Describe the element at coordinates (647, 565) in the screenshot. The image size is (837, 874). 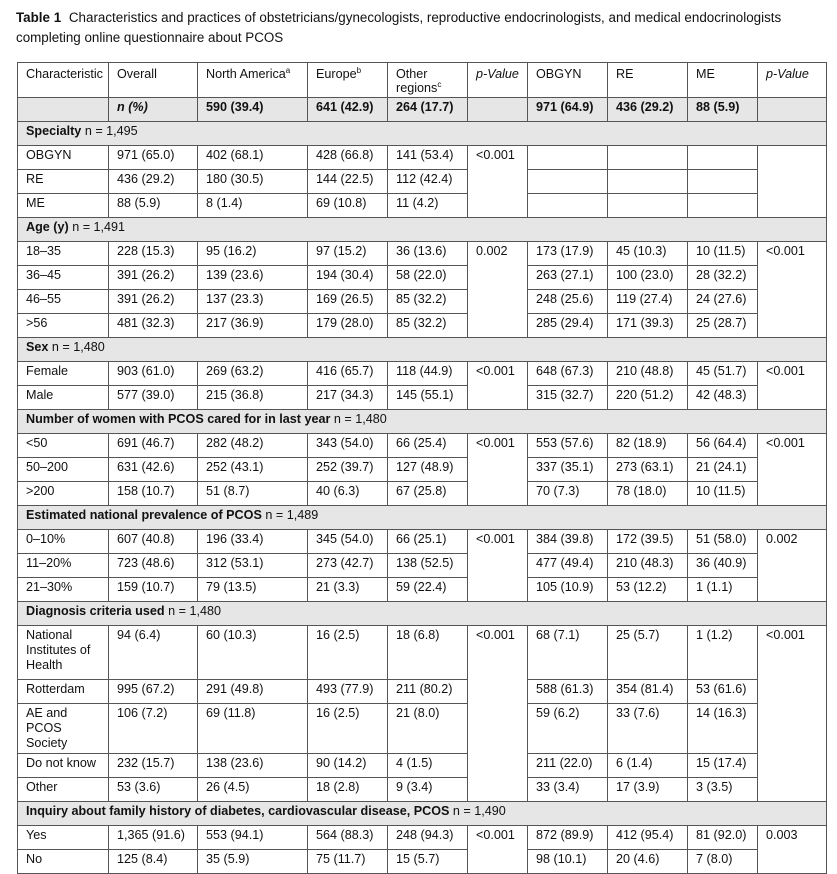
I see `cell-re: 210 (48.3)` at that location.